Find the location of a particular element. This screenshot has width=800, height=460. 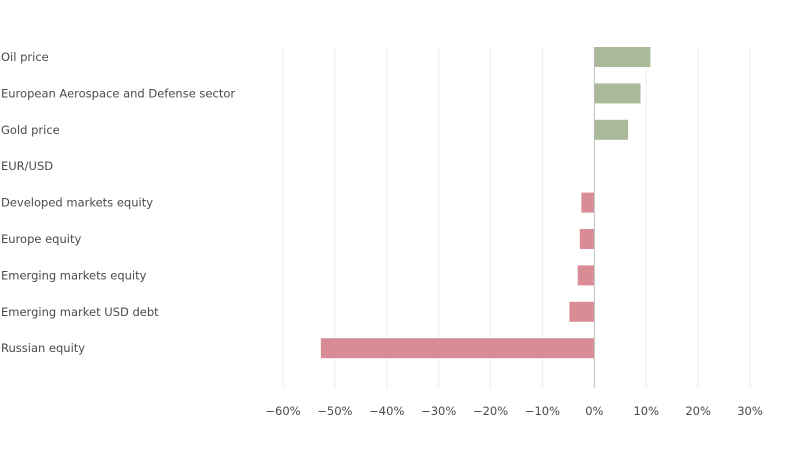

x-tick-labels: −60% −50% −40% −30% −20% −10% 0% 10% 20% 30% is located at coordinates (513, 411).